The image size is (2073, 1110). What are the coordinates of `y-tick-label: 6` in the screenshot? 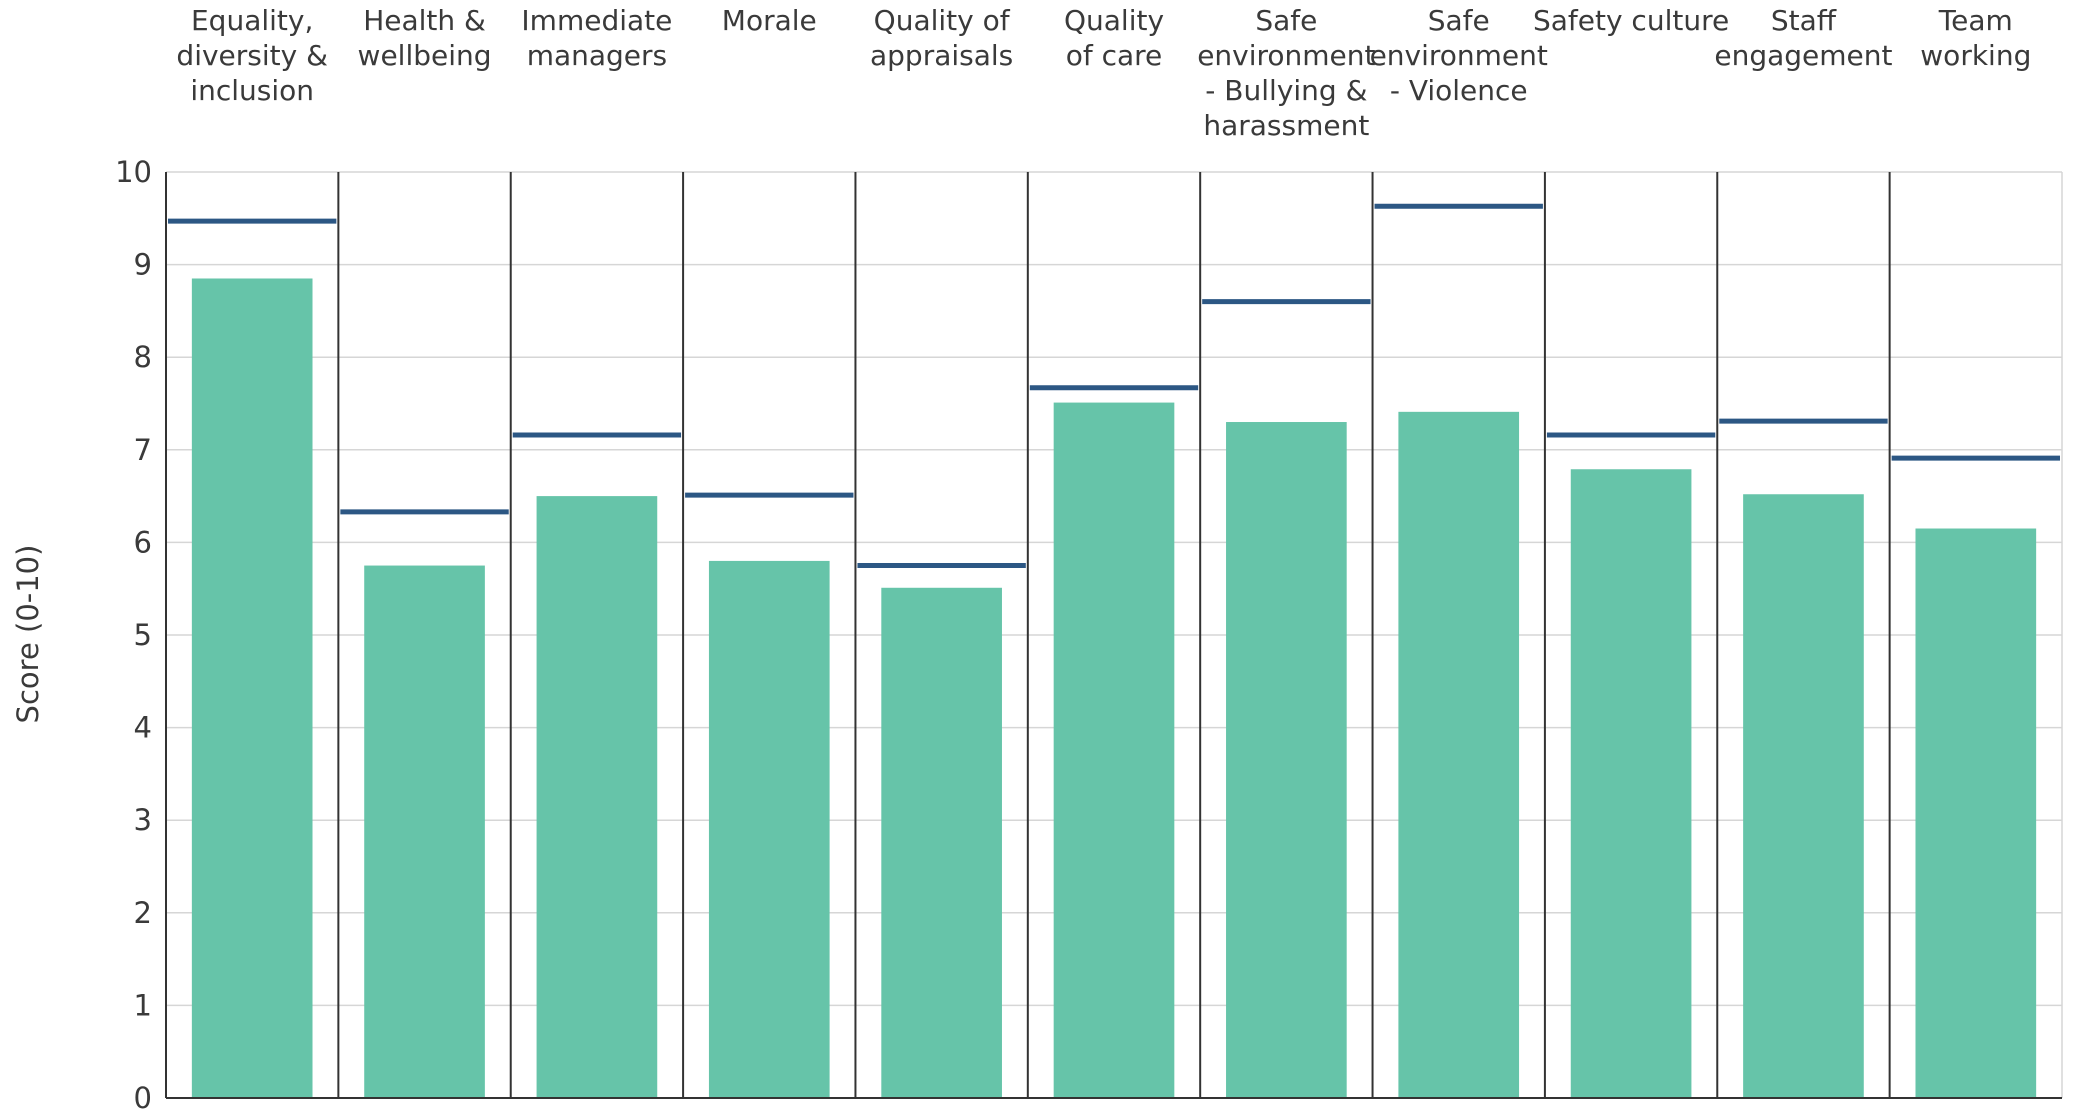 It's located at (143, 542).